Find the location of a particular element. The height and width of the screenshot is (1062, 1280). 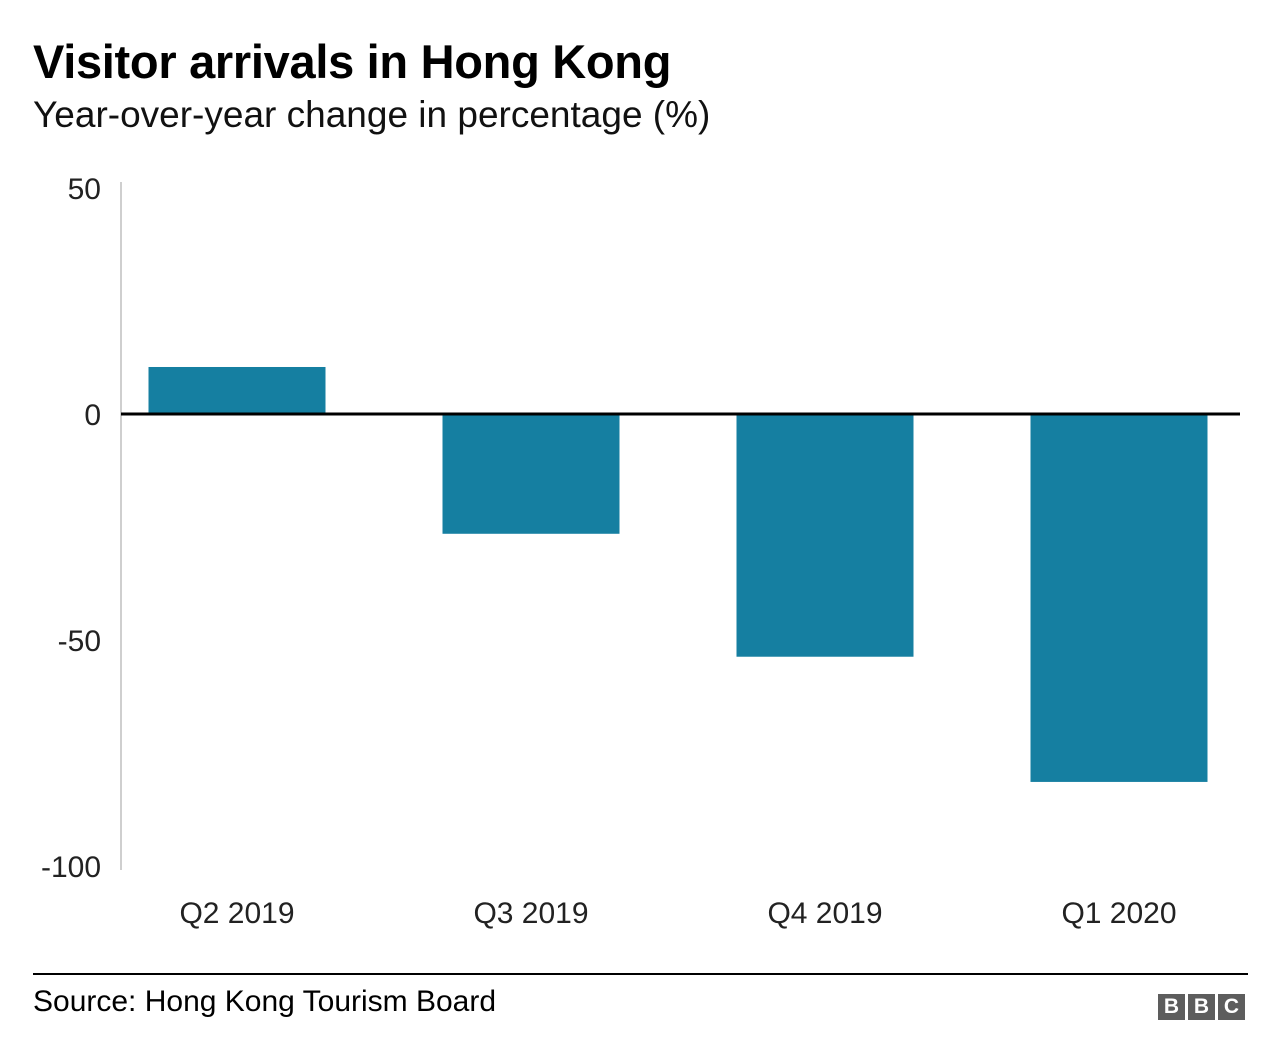

chart-subtitle: Year-over-year change in percentage (%) is located at coordinates (372, 114).